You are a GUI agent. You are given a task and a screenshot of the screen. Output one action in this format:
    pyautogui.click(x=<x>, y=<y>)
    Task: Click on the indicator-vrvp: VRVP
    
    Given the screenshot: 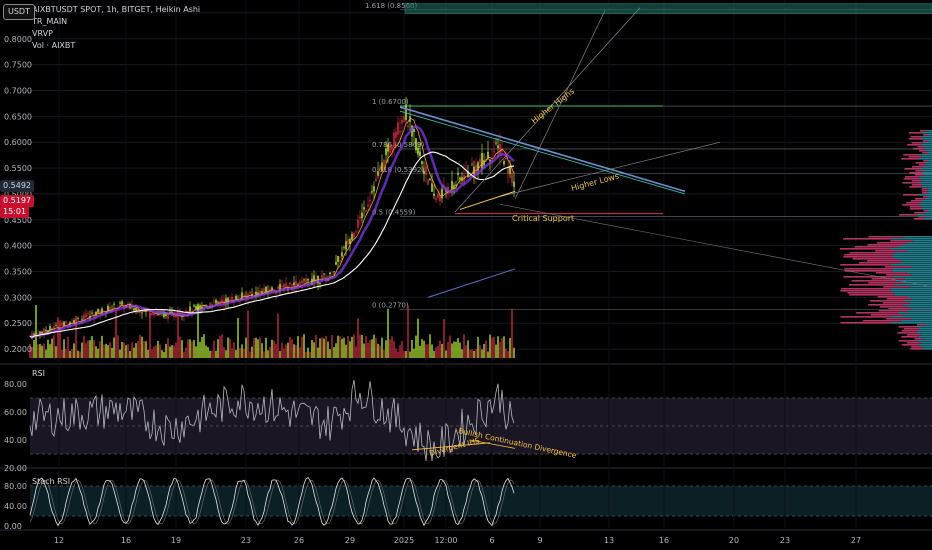 What is the action you would take?
    pyautogui.click(x=42, y=33)
    